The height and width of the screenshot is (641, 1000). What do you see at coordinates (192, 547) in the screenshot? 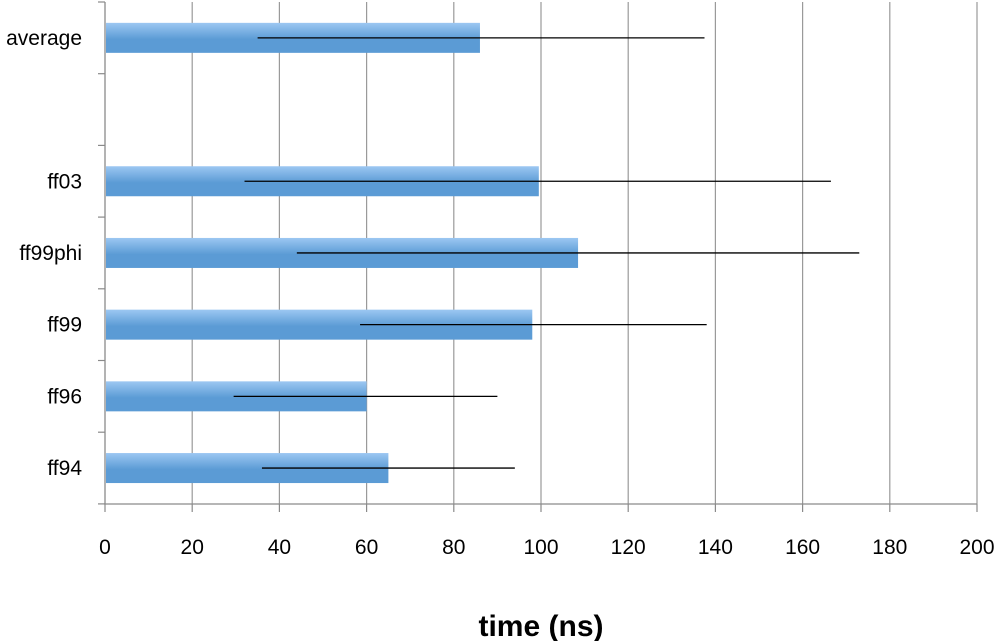
I see `x-tick-label: 20` at bounding box center [192, 547].